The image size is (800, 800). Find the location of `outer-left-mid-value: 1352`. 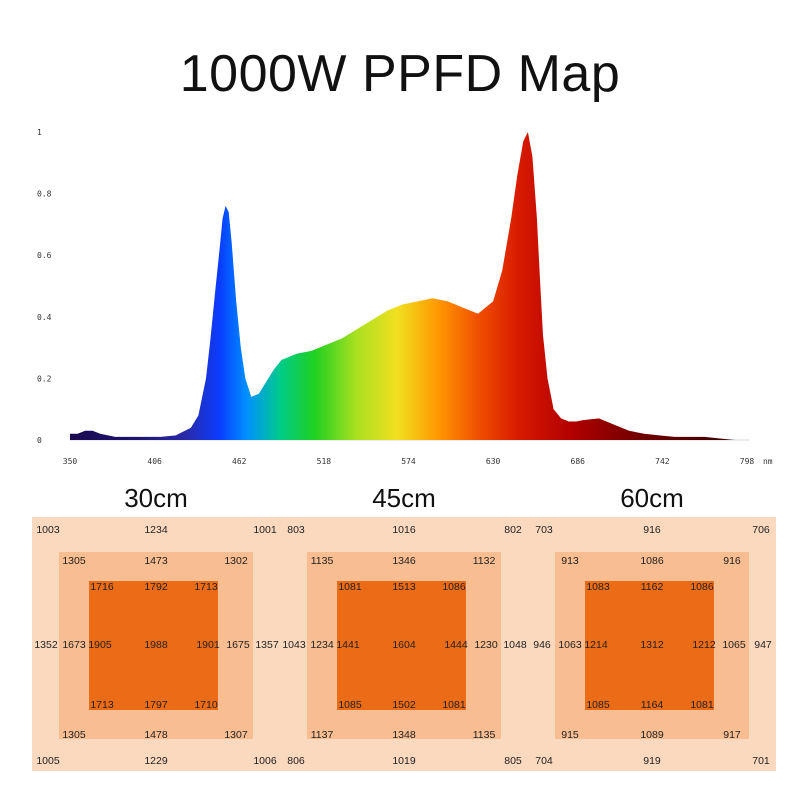

outer-left-mid-value: 1352 is located at coordinates (46, 645).